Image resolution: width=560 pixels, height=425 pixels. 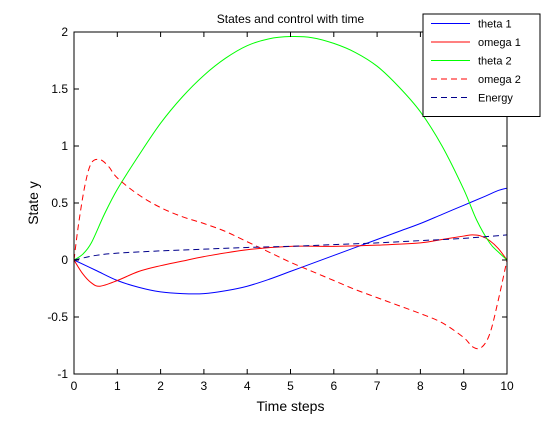 I want to click on x-tick-label: 5, so click(x=290, y=386).